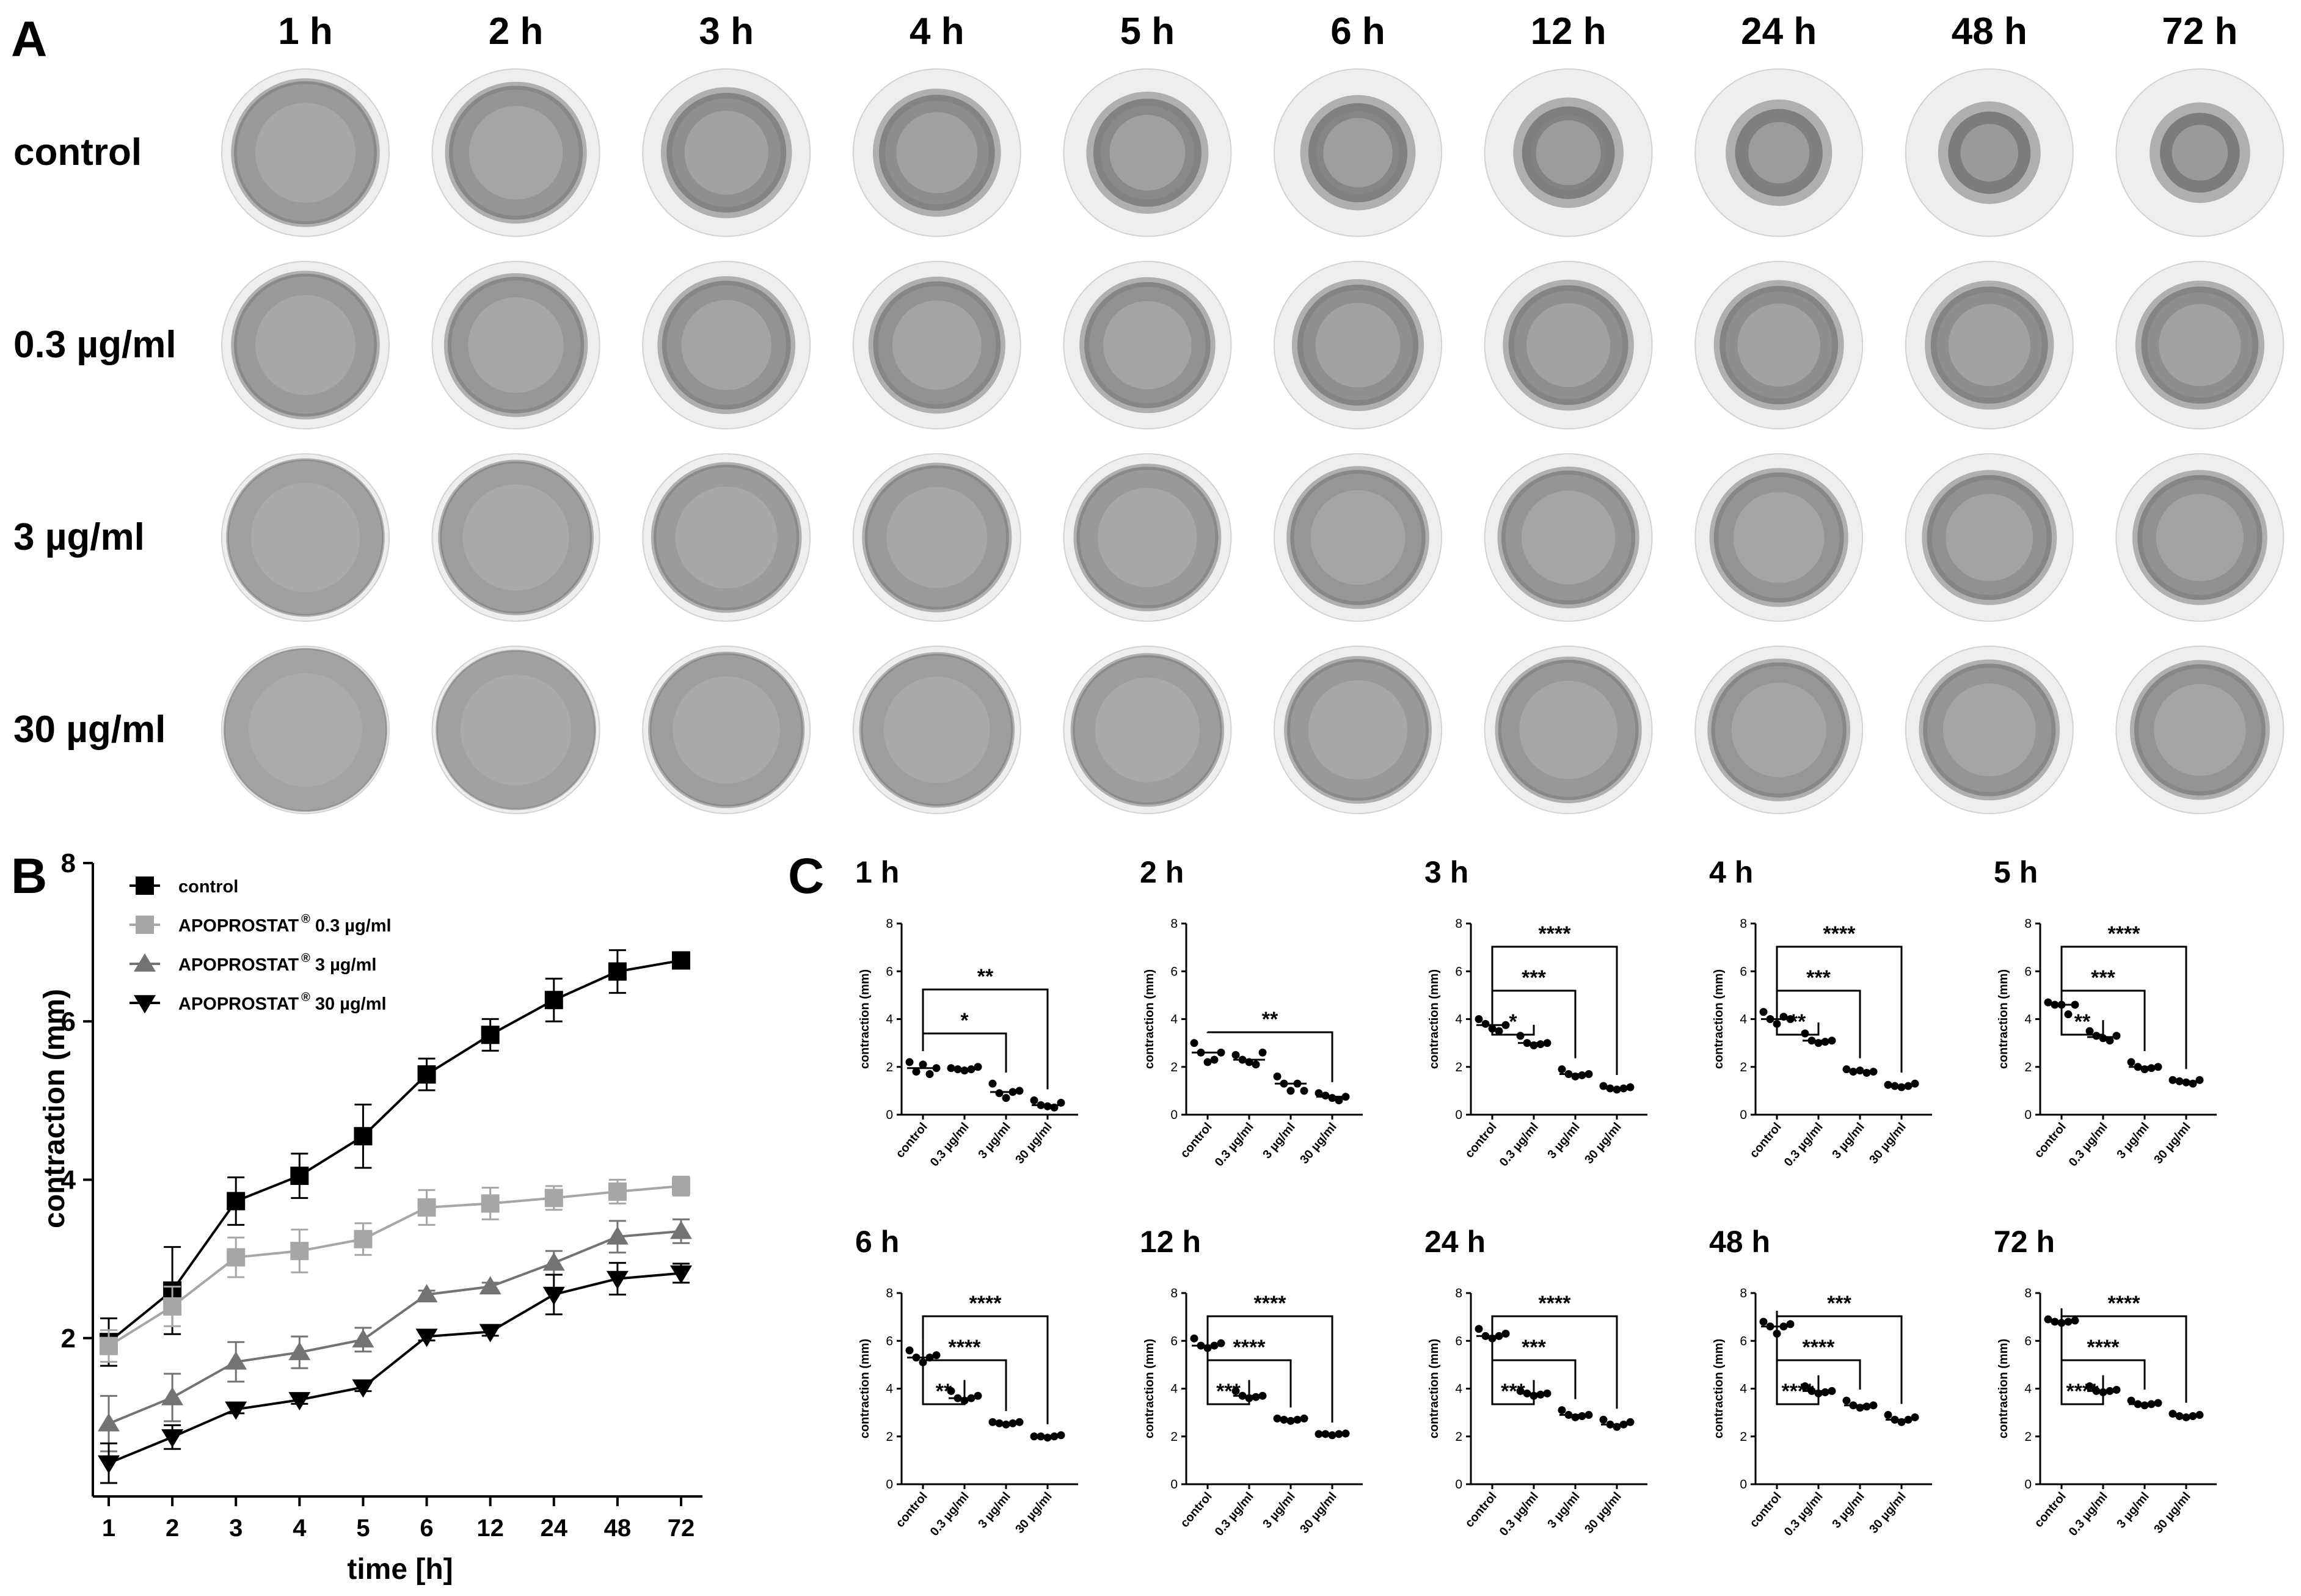 The height and width of the screenshot is (1596, 2301). Describe the element at coordinates (77, 152) in the screenshot. I see `row-label: control` at that location.